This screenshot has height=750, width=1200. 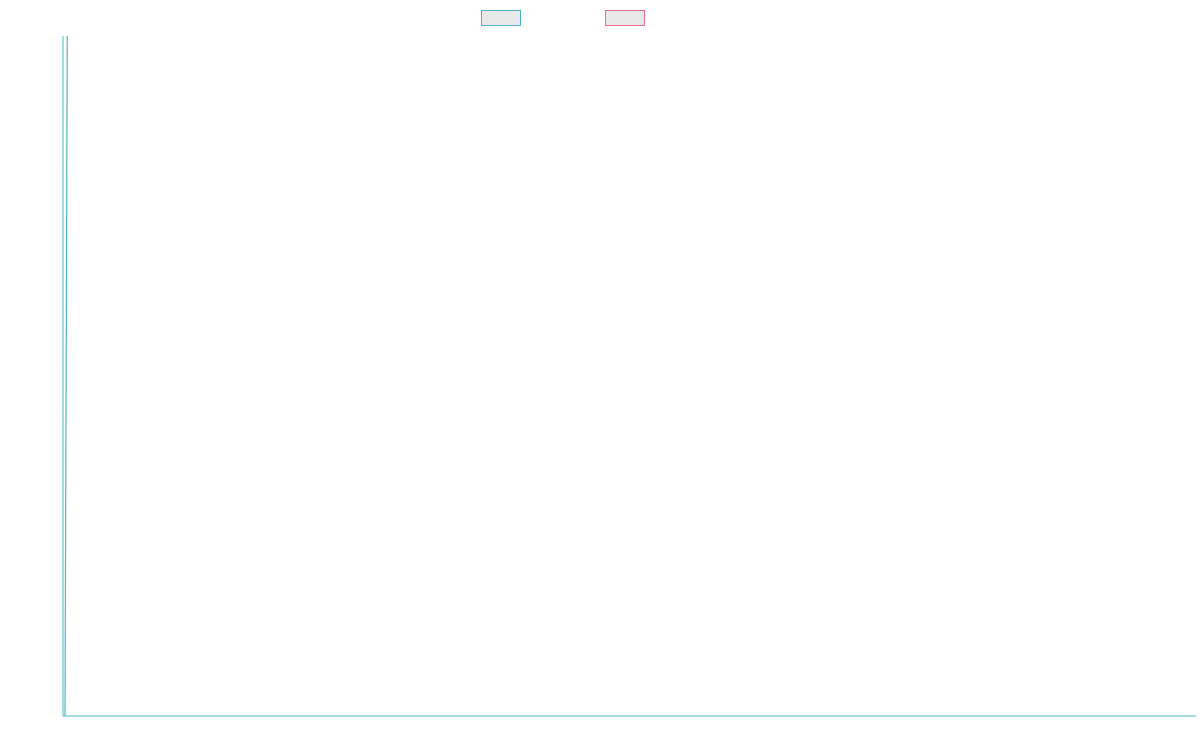 I want to click on series-layer, so click(x=66, y=376).